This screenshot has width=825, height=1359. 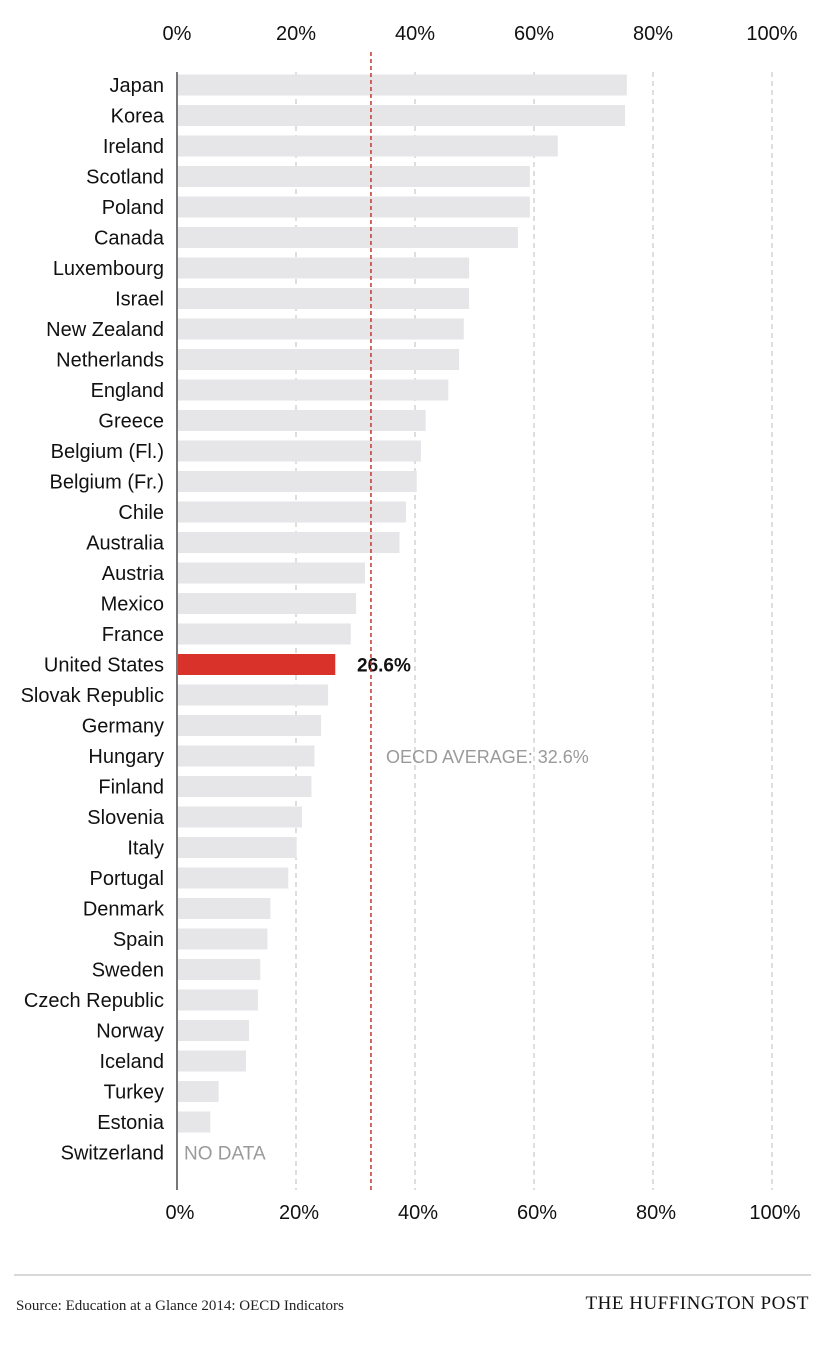 I want to click on x-tick-label-bottom: 20%, so click(x=299, y=1213).